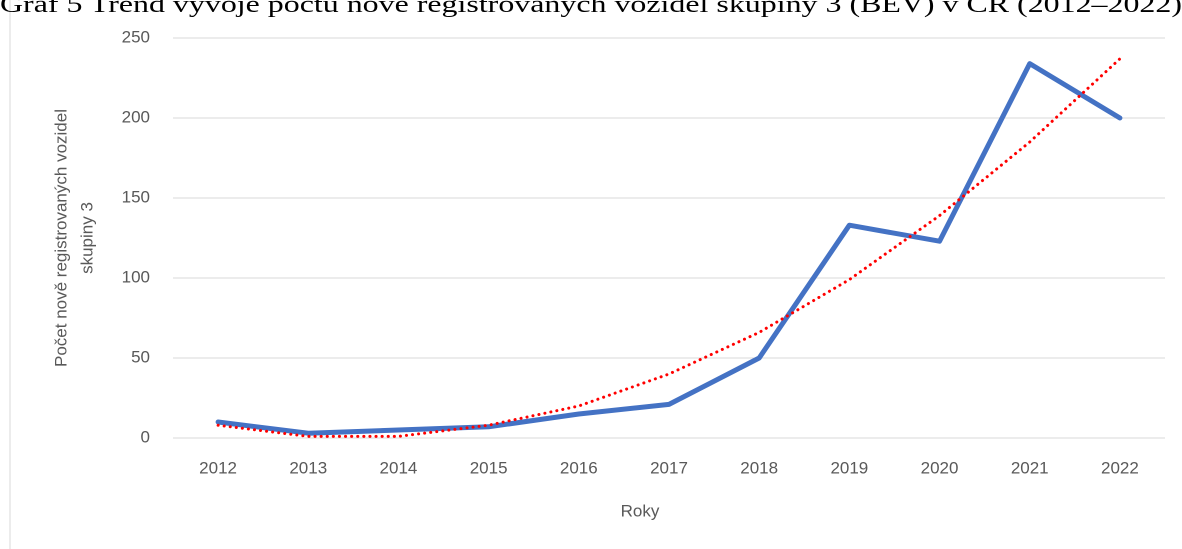 The image size is (1182, 549). I want to click on x-tick-label: 2016, so click(579, 467).